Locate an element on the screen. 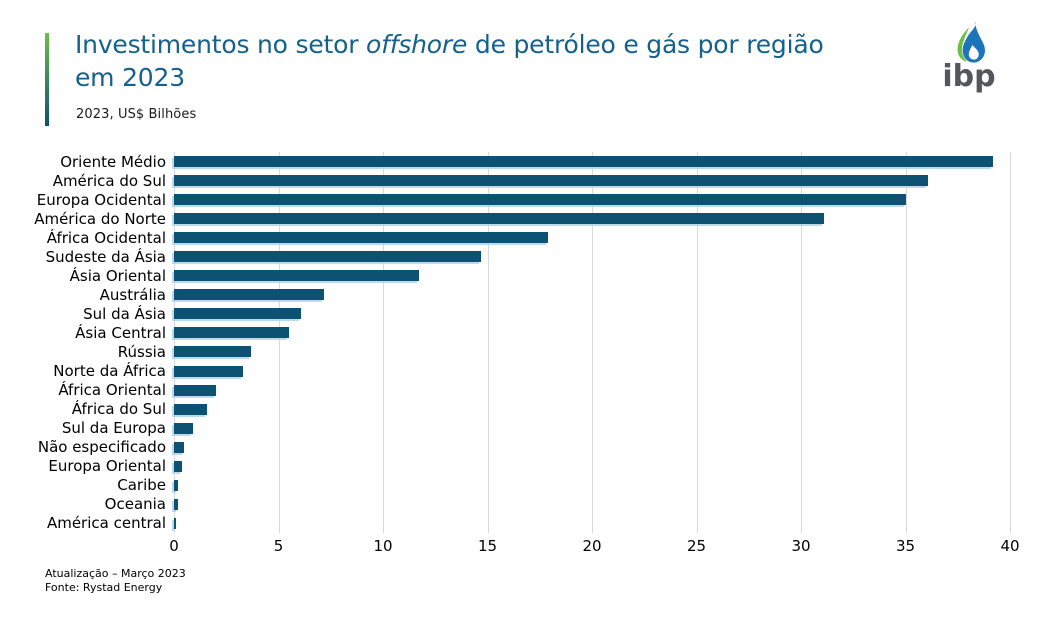 The width and height of the screenshot is (1058, 635). x-tick-label-35: 35 is located at coordinates (905, 546).